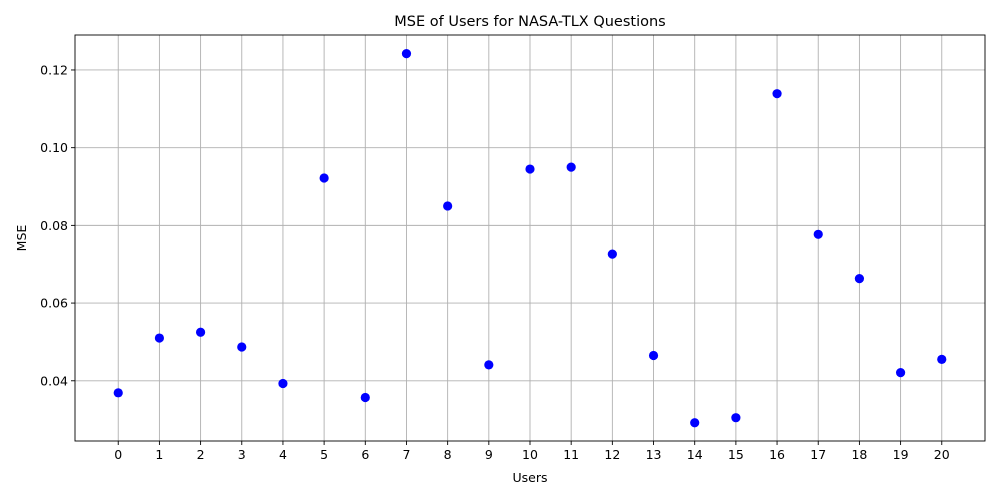 The image size is (1000, 500). Describe the element at coordinates (54, 225) in the screenshot. I see `y-tick-label: 0.08` at that location.